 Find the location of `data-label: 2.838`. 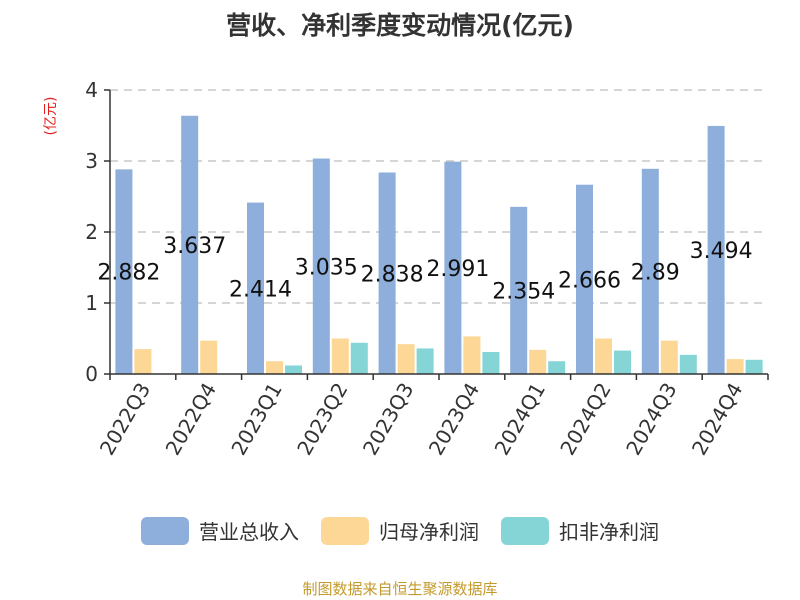

data-label: 2.838 is located at coordinates (392, 274).